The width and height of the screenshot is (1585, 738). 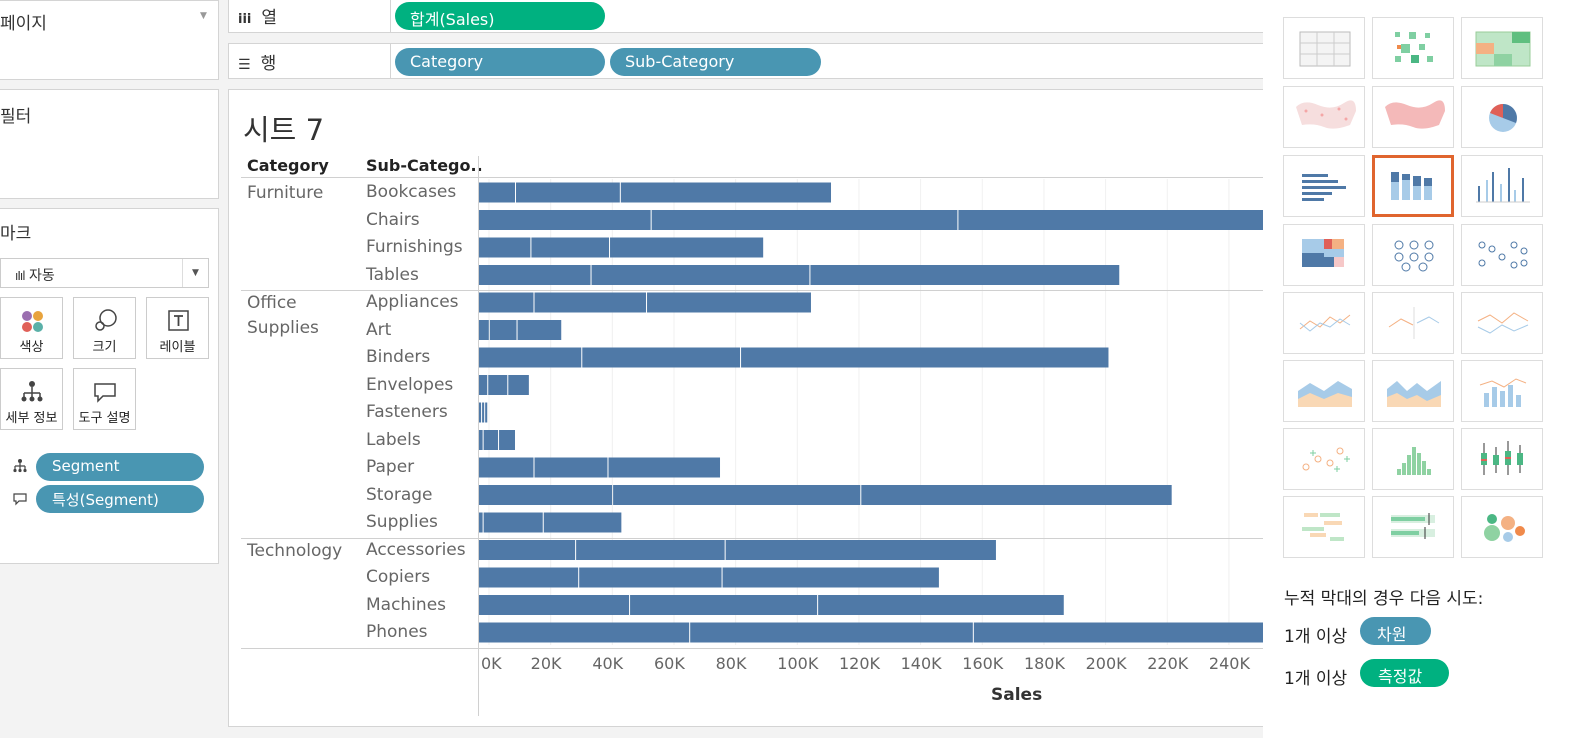 I want to click on show-me-highlight-table-icon, so click(x=1502, y=48).